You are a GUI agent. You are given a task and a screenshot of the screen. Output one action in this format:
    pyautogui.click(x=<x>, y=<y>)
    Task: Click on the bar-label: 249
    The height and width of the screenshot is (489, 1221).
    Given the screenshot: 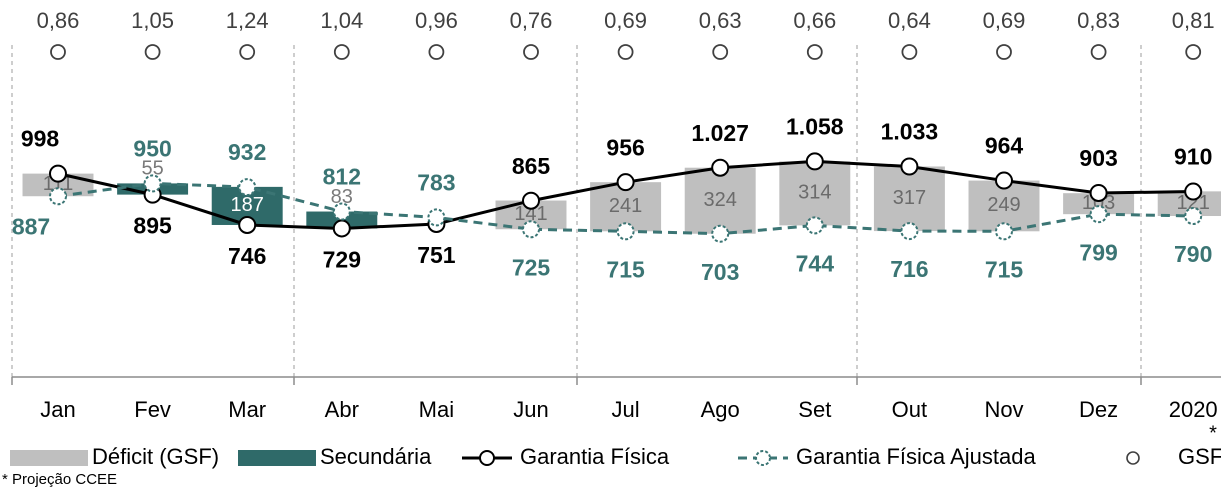 What is the action you would take?
    pyautogui.click(x=1003, y=205)
    